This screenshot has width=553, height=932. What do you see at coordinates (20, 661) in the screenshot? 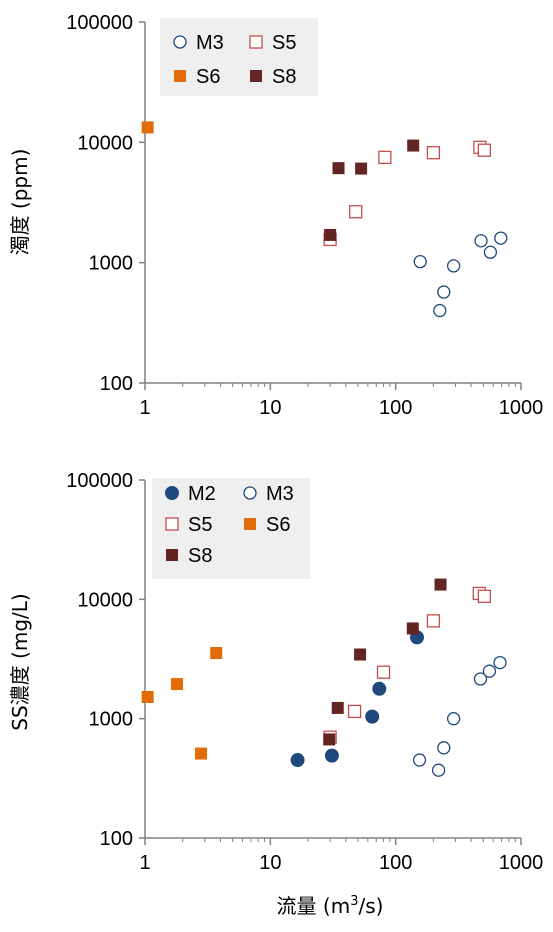
I see `y-axis-title: SS濃度 (mg/L)` at bounding box center [20, 661].